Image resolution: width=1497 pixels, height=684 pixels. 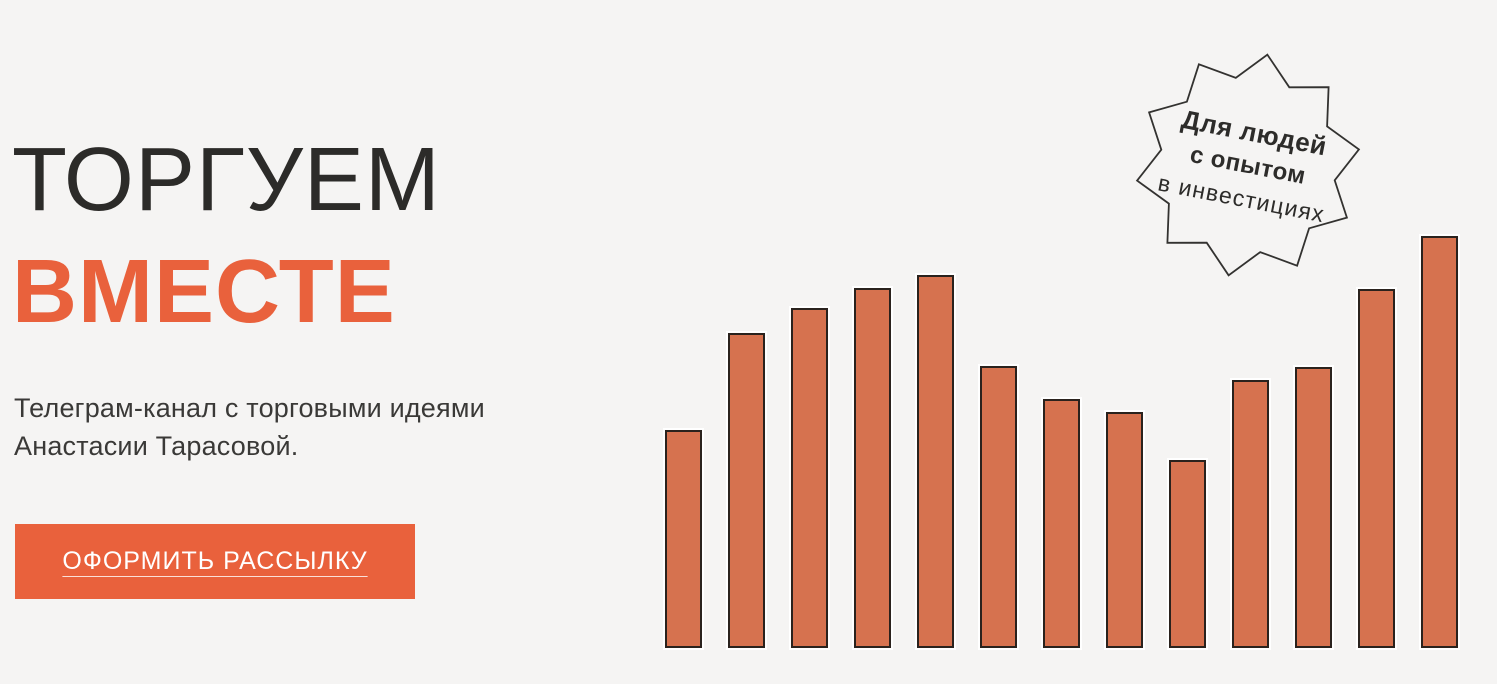 I want to click on starburst-icon, so click(x=1248, y=165).